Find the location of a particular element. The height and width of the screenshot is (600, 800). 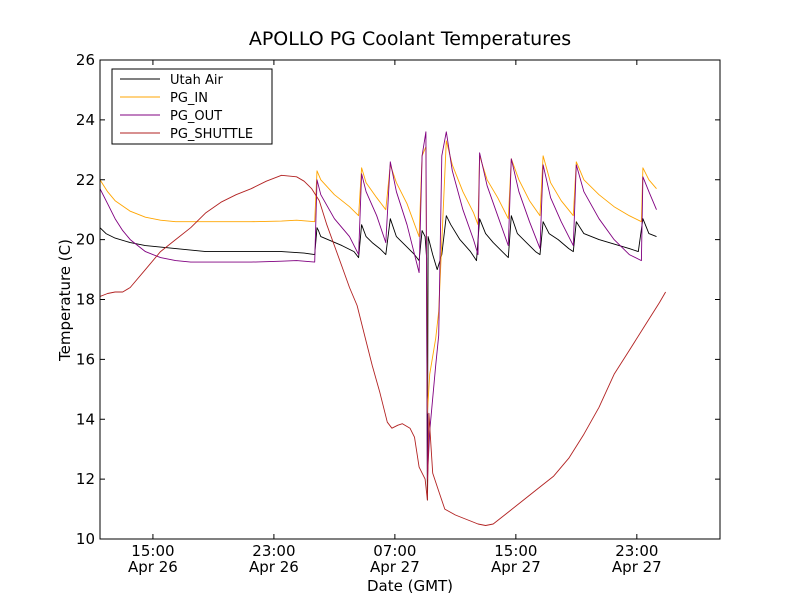

y-axis-label: Temperature (C) is located at coordinates (65, 300).